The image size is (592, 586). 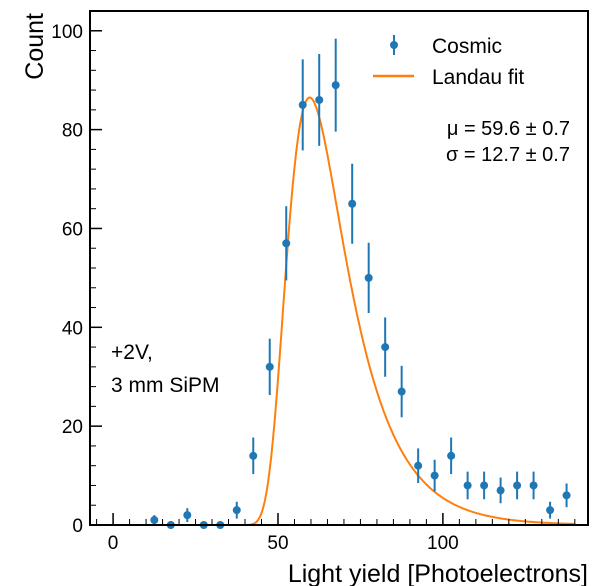 I want to click on legend-cosmic-label: Cosmic, so click(x=467, y=46).